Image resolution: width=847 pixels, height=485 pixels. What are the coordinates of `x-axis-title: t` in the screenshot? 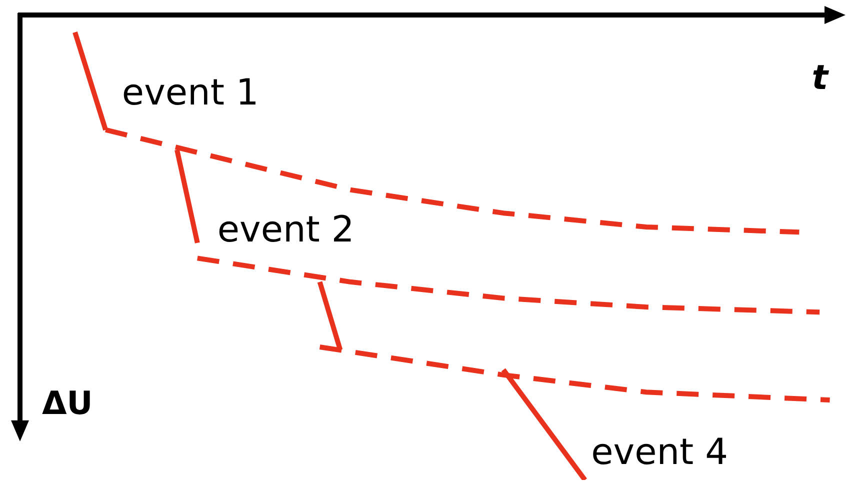 It's located at (821, 78).